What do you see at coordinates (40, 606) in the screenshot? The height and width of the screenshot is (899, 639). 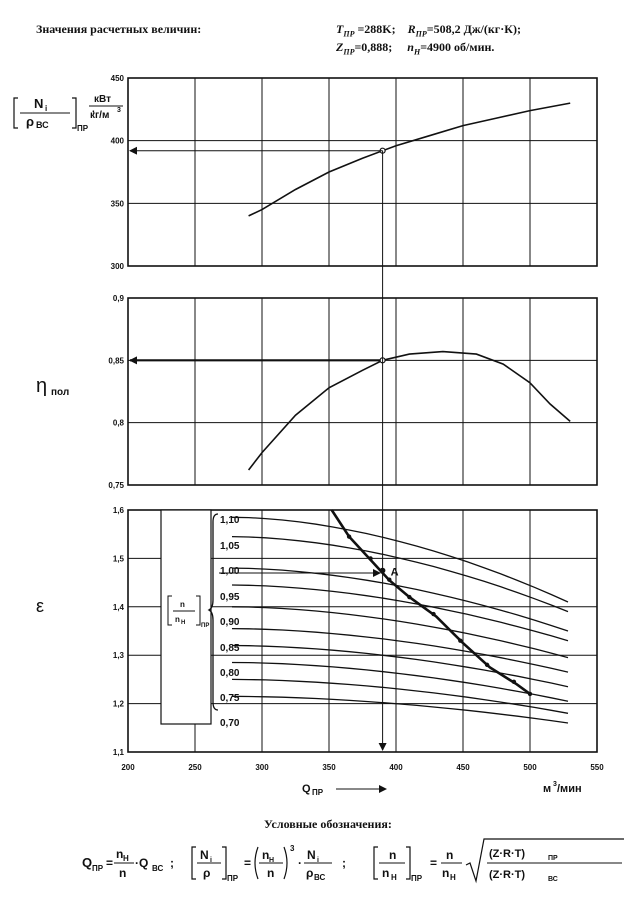 I see `pressure-ratio-label: ε` at bounding box center [40, 606].